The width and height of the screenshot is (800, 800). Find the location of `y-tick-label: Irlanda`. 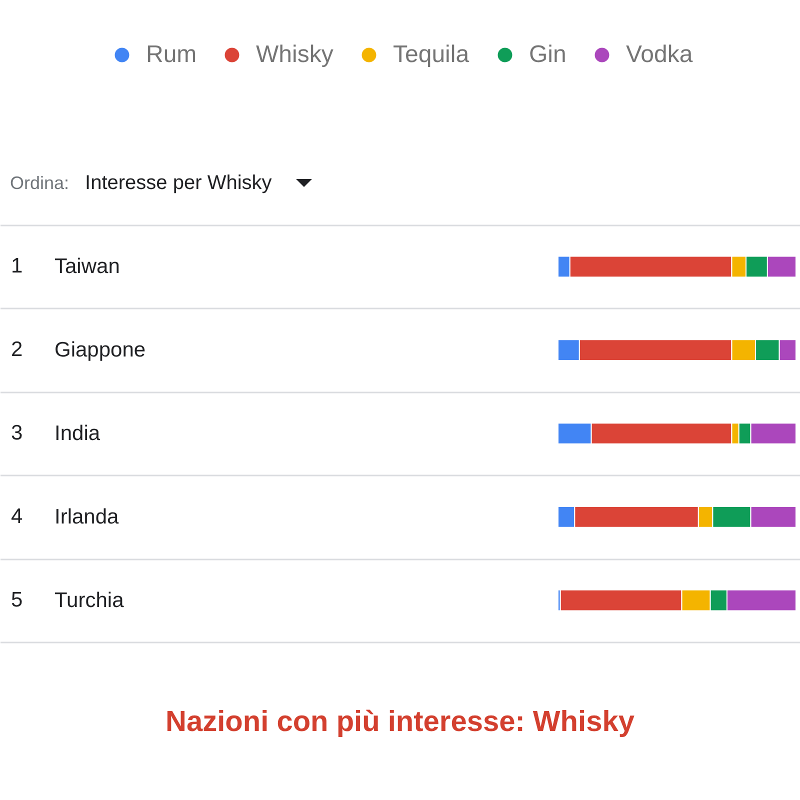

y-tick-label: Irlanda is located at coordinates (87, 516).